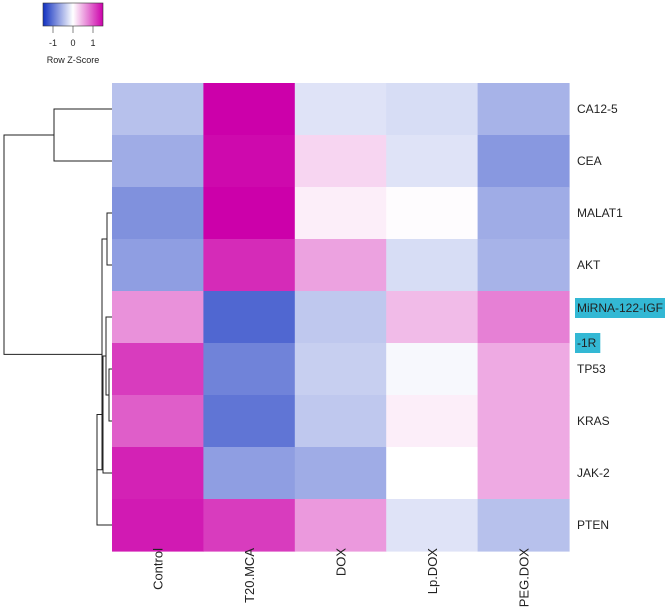 This screenshot has height=609, width=665. What do you see at coordinates (597, 109) in the screenshot?
I see `row-label: CA12-5` at bounding box center [597, 109].